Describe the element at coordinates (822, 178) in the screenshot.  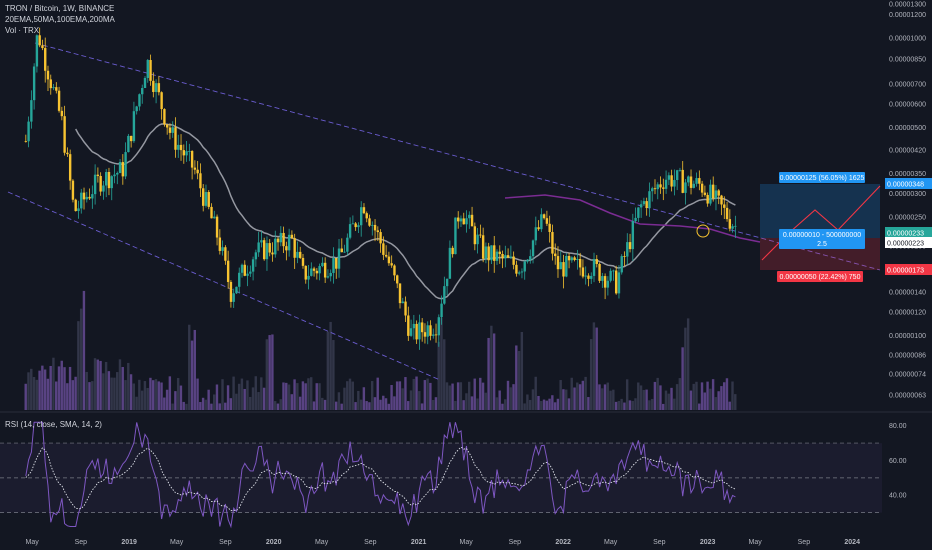
I see `target-label: 0.00000125 (56.05%) 1625` at that location.